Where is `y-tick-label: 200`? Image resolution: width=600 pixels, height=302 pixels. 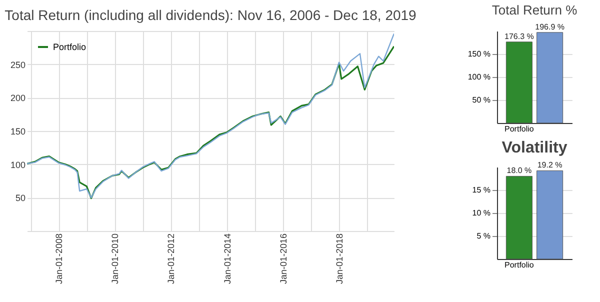
y-tick-label: 200 is located at coordinates (18, 98).